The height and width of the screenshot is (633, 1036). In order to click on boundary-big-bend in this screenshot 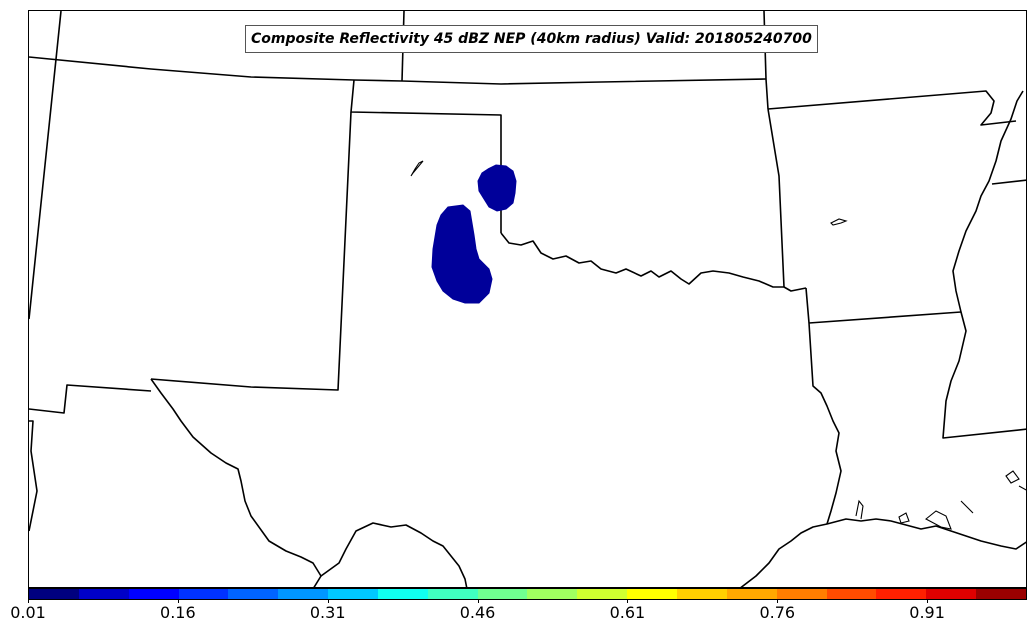, I will do `click(394, 554)`.